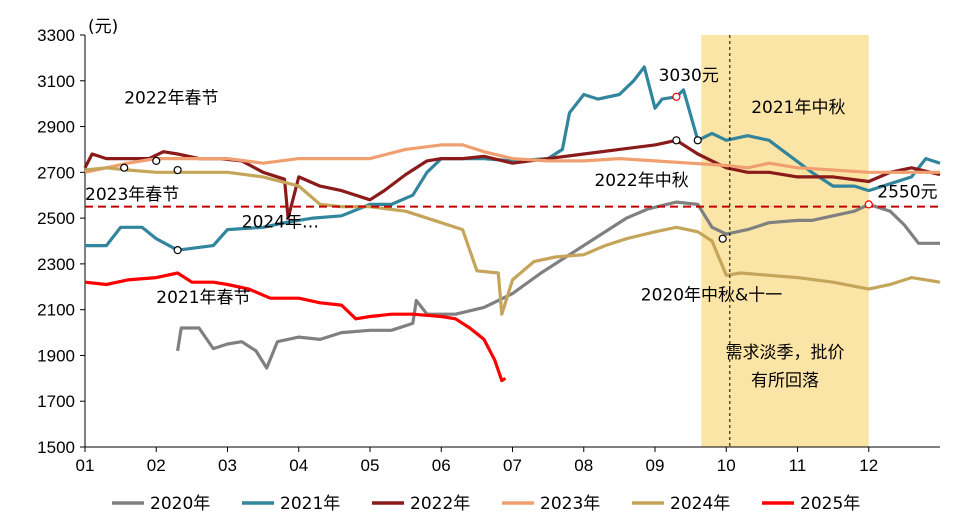 The height and width of the screenshot is (529, 965). Describe the element at coordinates (156, 465) in the screenshot. I see `x-tick-label: 02` at that location.